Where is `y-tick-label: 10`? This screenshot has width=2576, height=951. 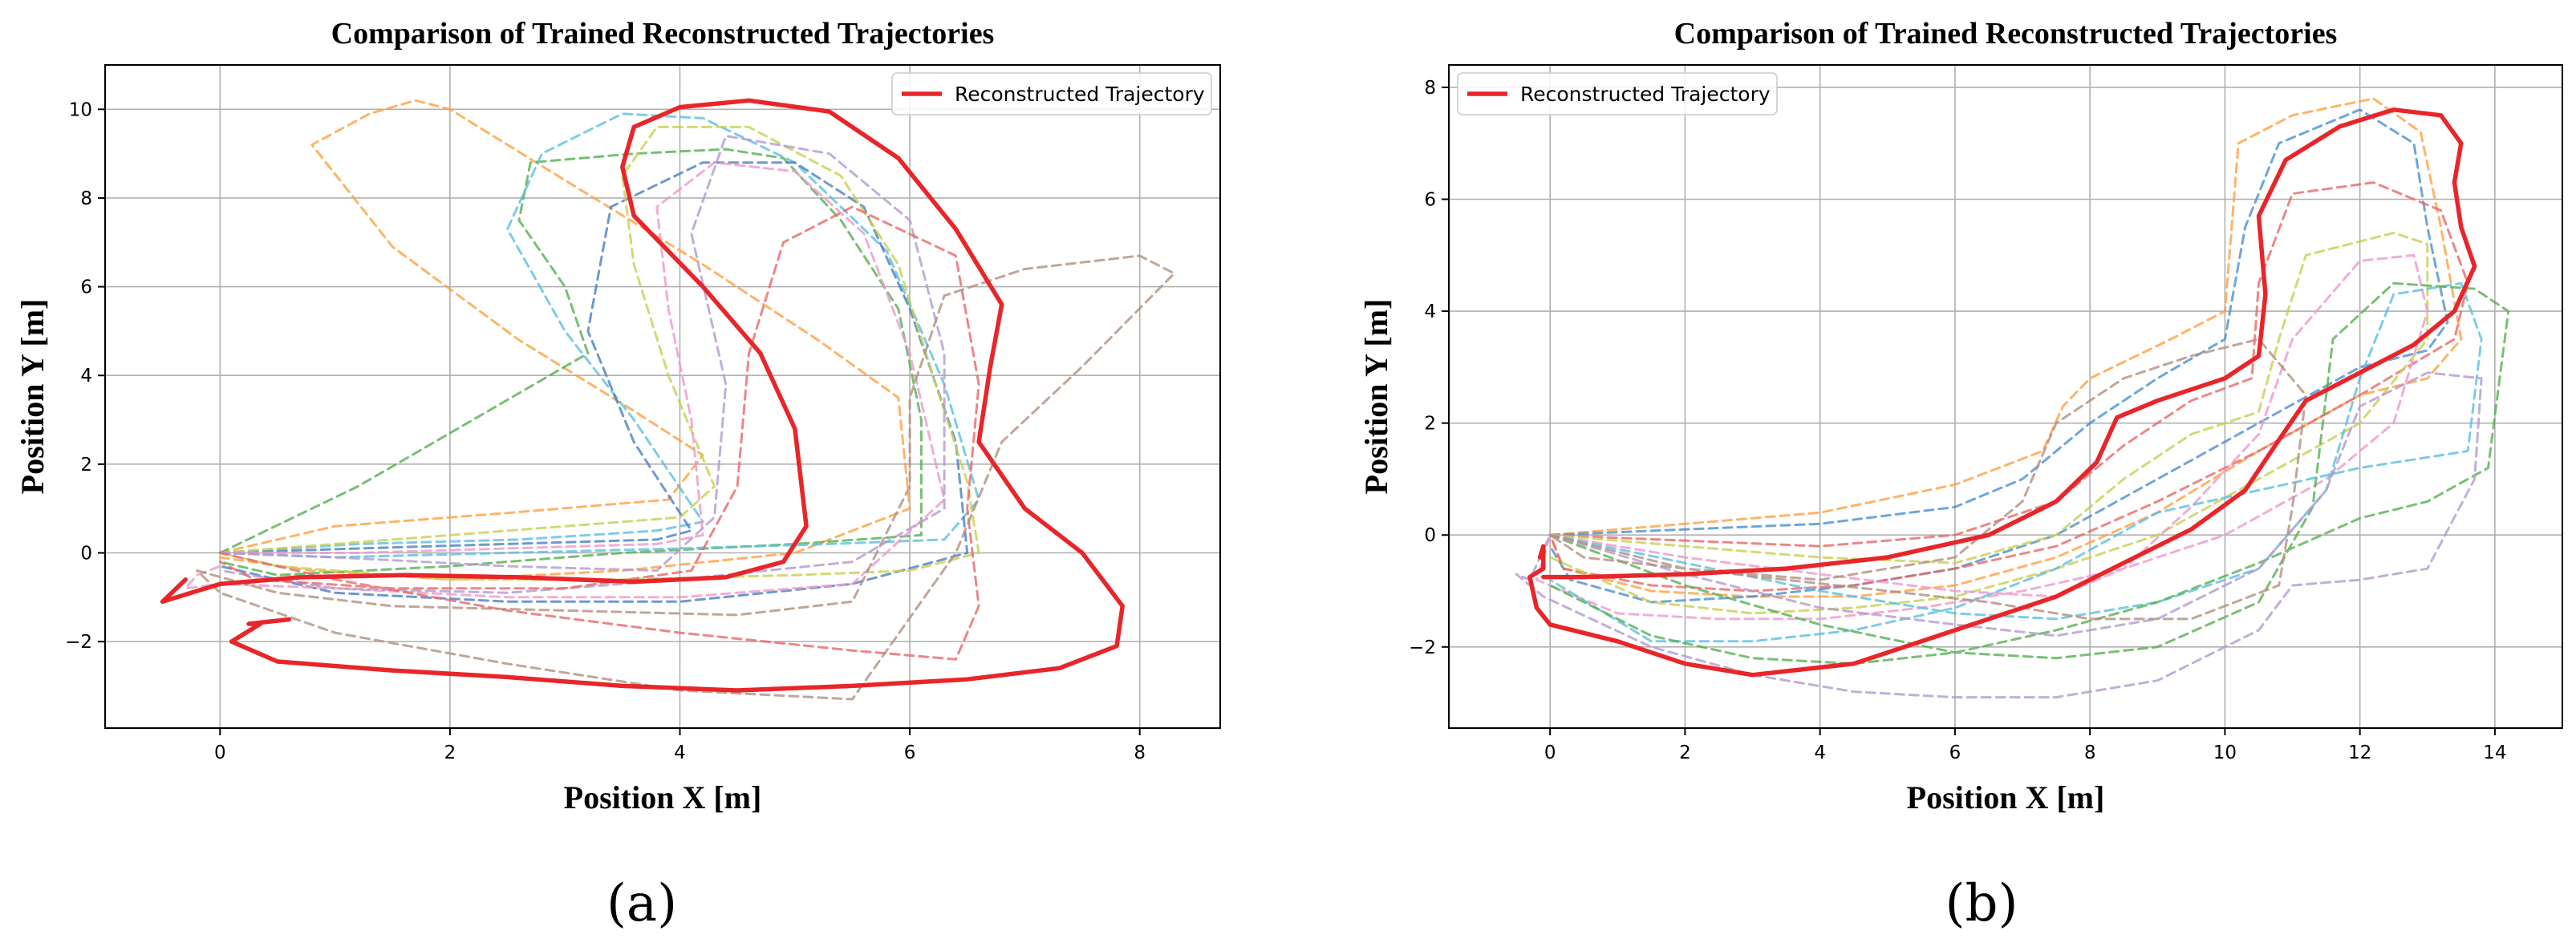 y-tick-label: 10 is located at coordinates (80, 109).